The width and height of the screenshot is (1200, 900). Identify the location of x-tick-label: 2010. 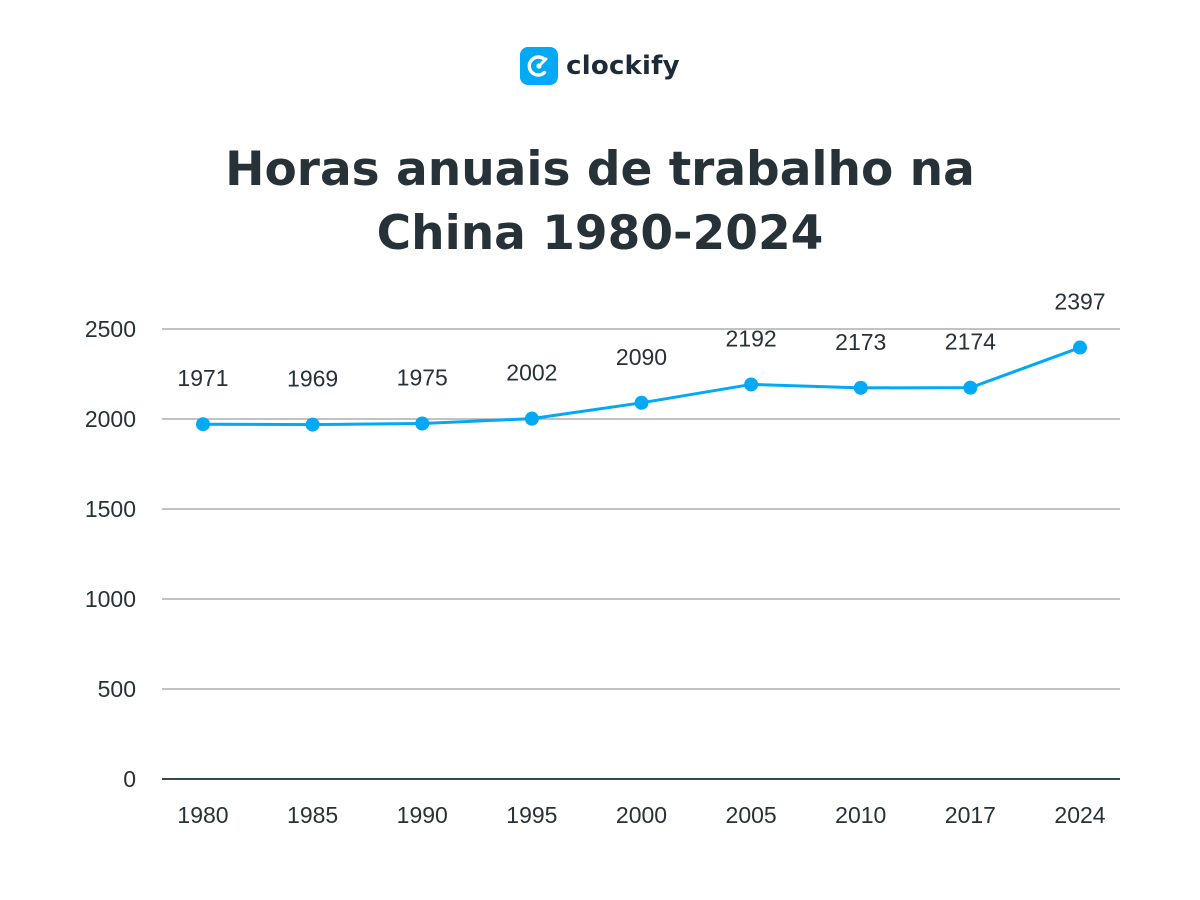
(860, 815).